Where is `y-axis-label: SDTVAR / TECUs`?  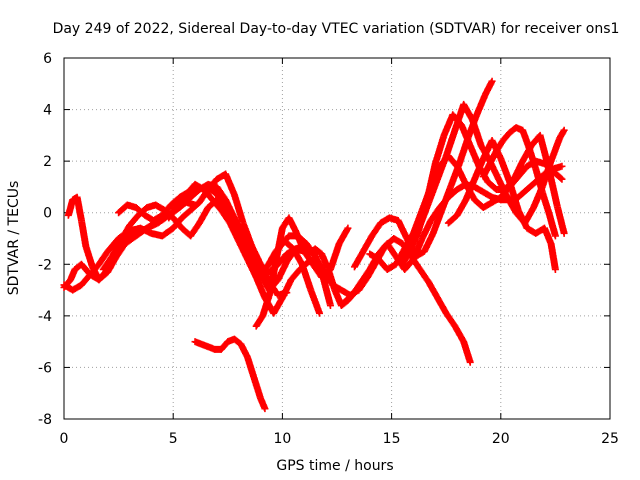
y-axis-label: SDTVAR / TECUs is located at coordinates (14, 238).